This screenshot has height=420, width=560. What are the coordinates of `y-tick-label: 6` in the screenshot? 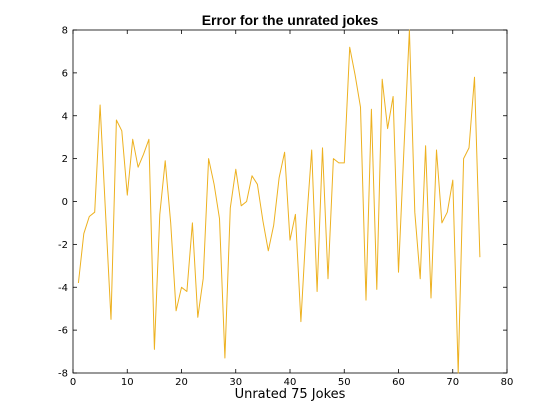 It's located at (65, 73).